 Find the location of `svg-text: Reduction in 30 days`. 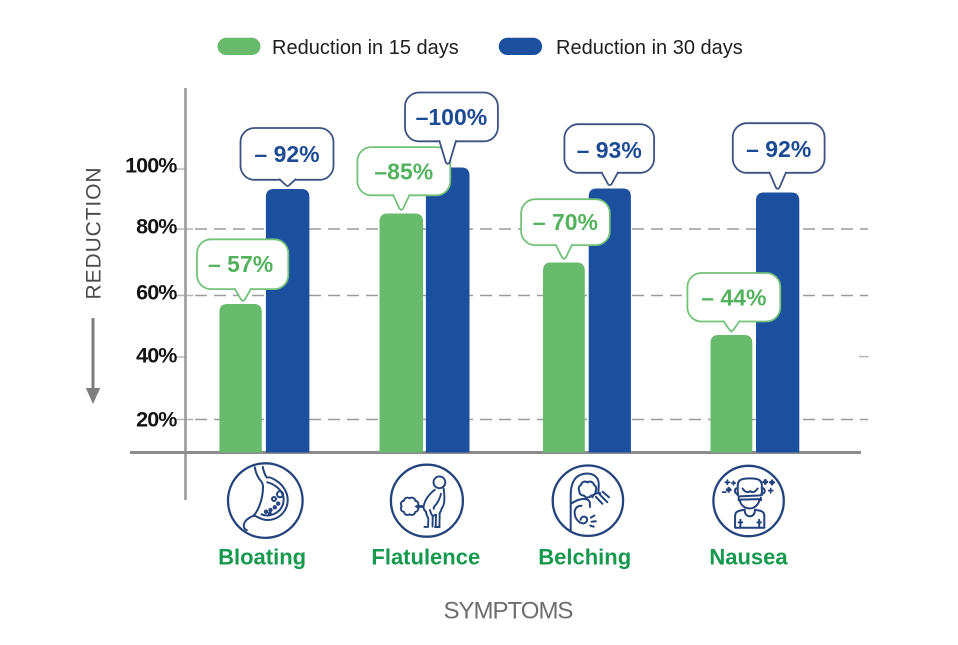

svg-text: Reduction in 30 days is located at coordinates (649, 48).